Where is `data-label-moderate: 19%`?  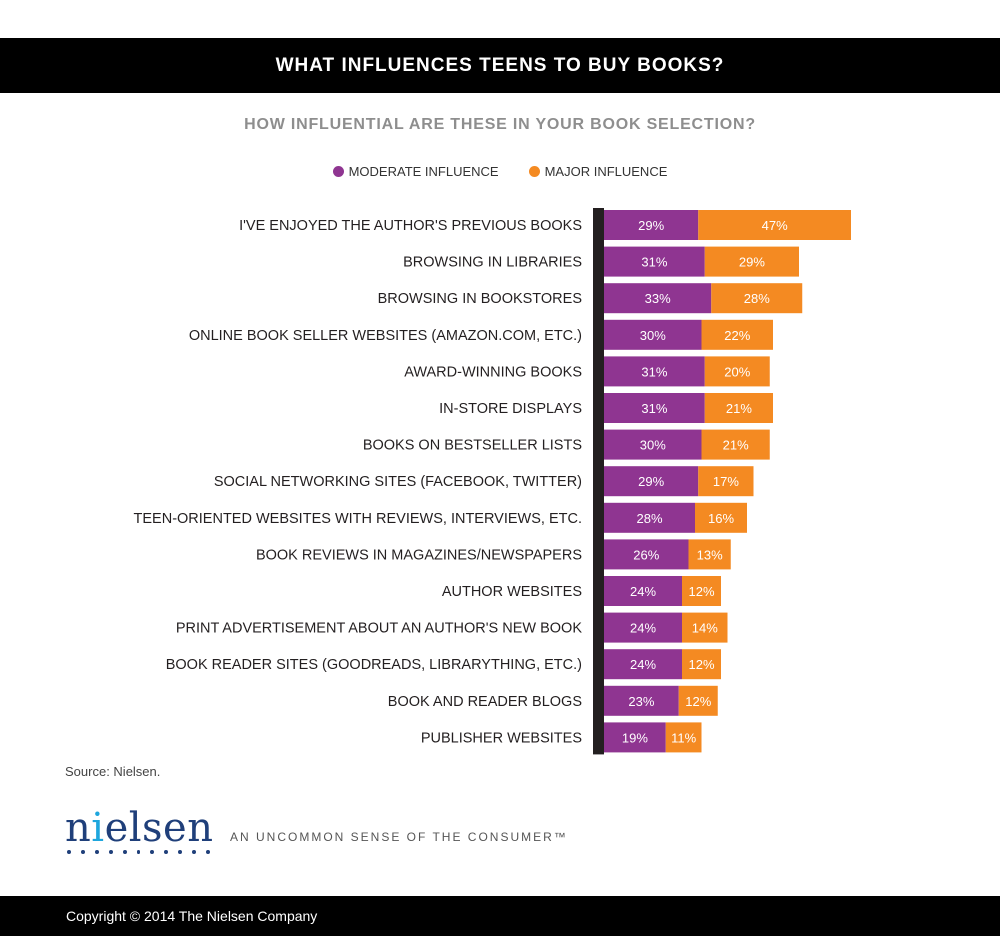 data-label-moderate: 19% is located at coordinates (635, 737).